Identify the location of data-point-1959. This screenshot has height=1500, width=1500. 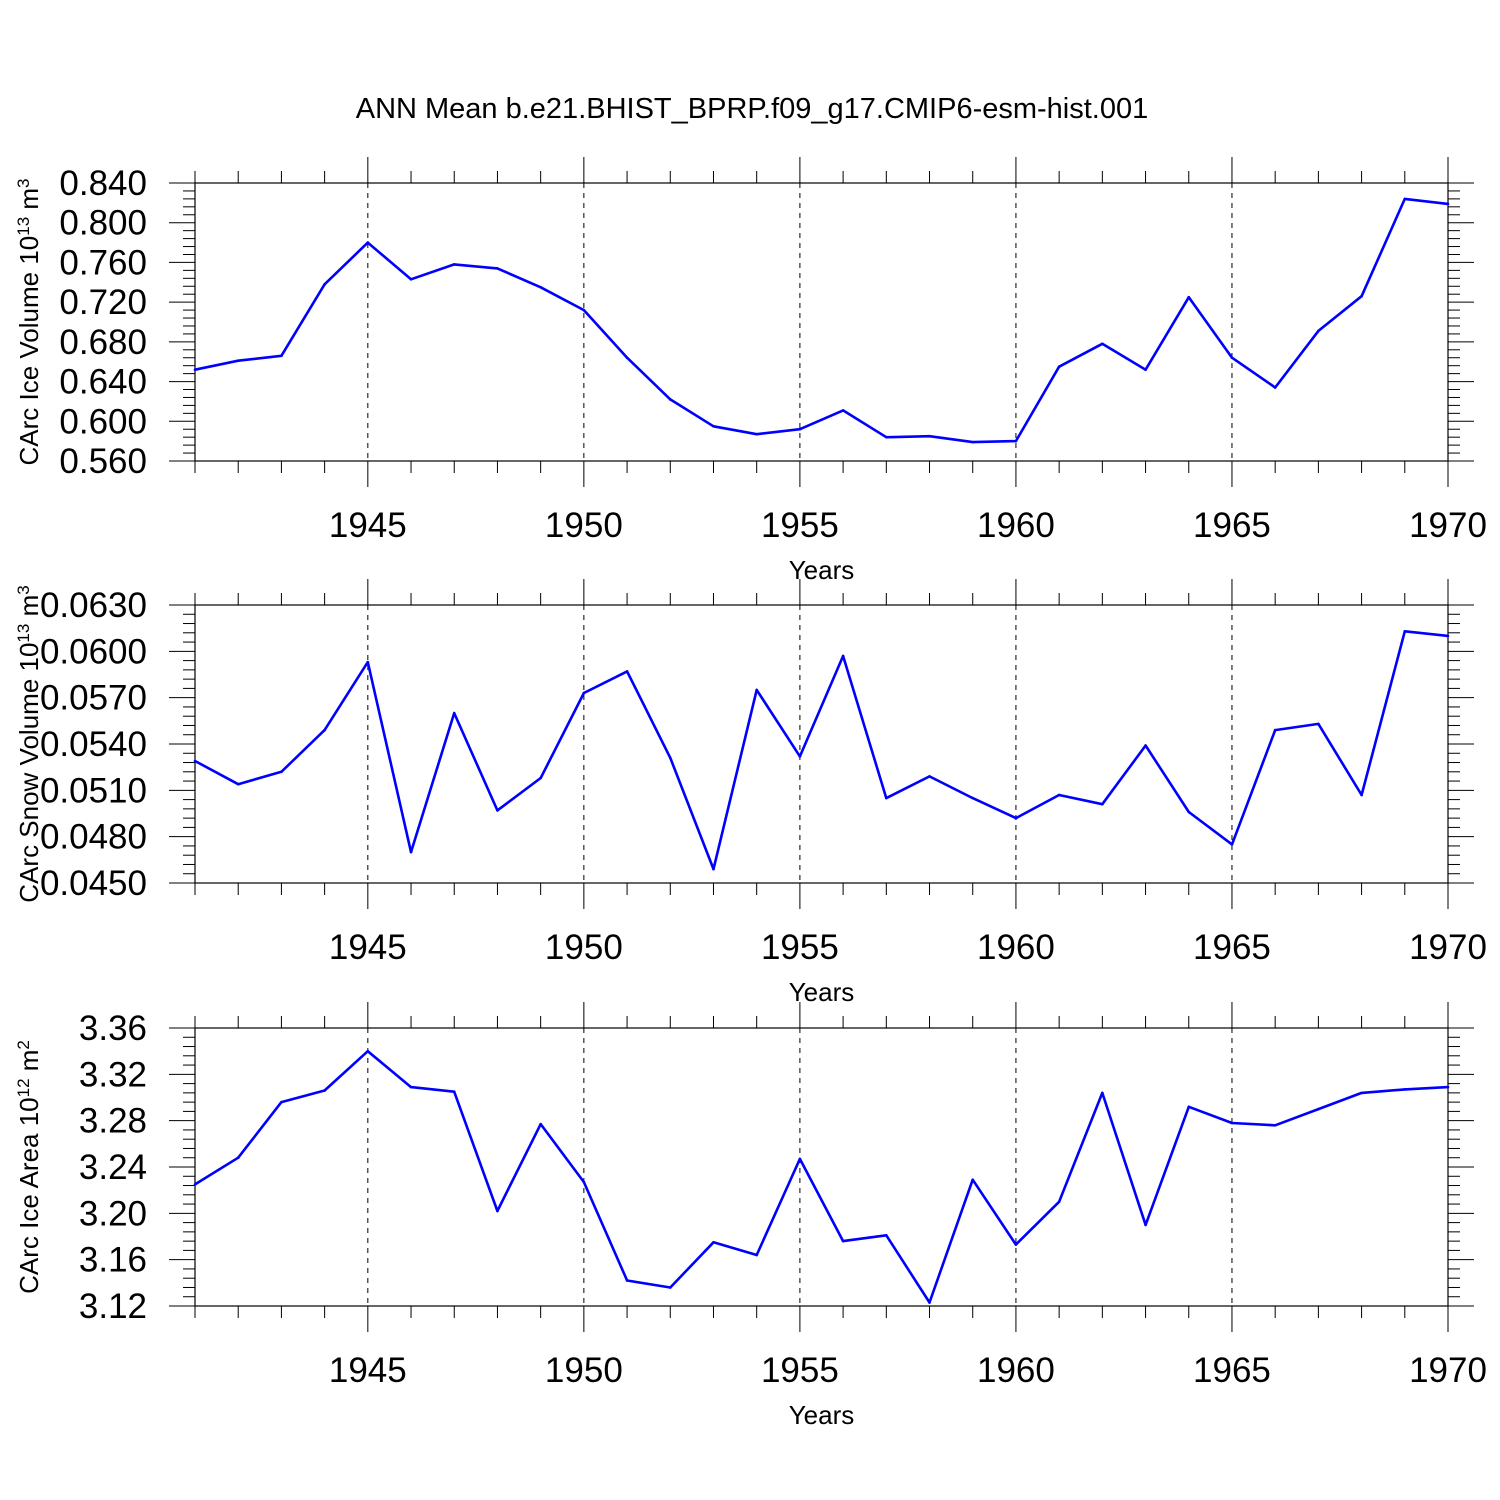
(973, 442).